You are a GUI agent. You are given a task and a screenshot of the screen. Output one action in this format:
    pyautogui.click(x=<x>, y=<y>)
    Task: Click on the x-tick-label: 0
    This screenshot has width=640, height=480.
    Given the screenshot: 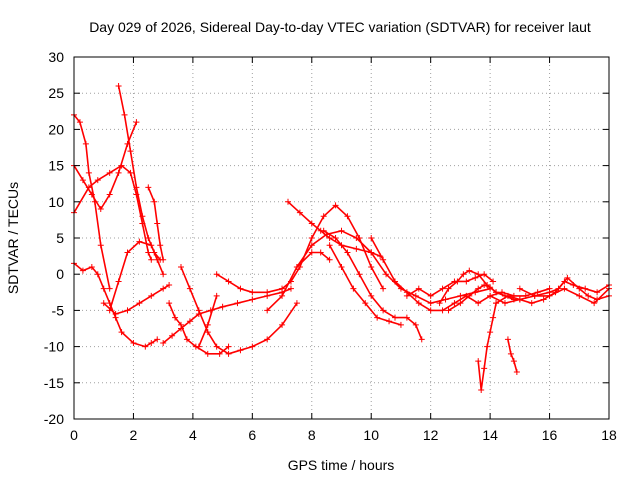 What is the action you would take?
    pyautogui.click(x=74, y=435)
    